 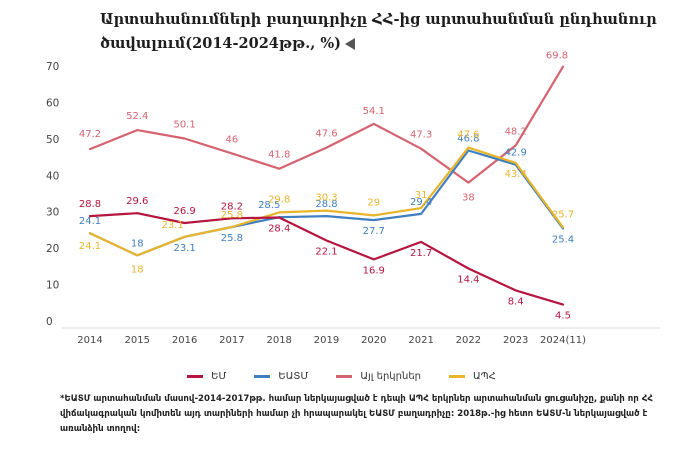 I want to click on x-tick-label: 2021, so click(x=420, y=340).